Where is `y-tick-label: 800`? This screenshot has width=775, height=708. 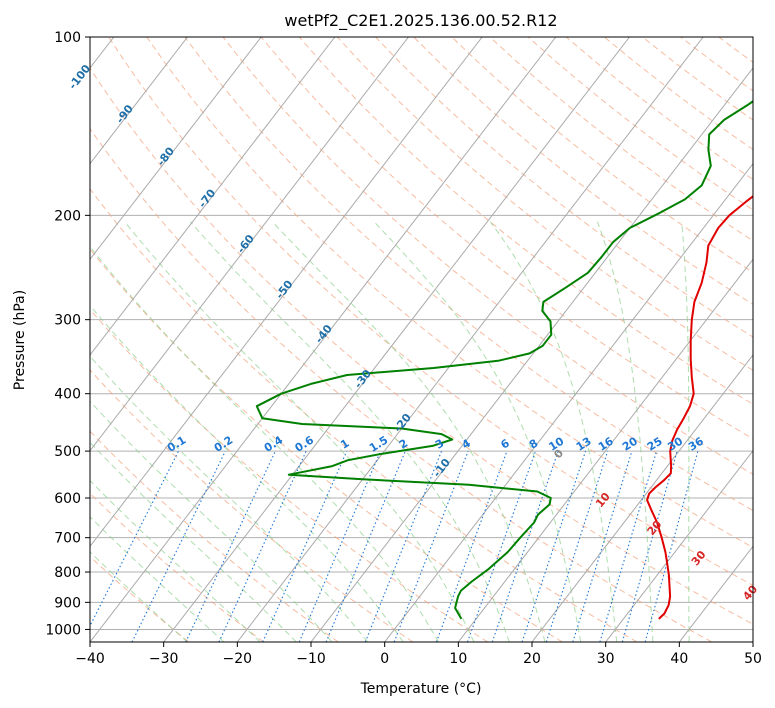
y-tick-label: 800 is located at coordinates (67, 573).